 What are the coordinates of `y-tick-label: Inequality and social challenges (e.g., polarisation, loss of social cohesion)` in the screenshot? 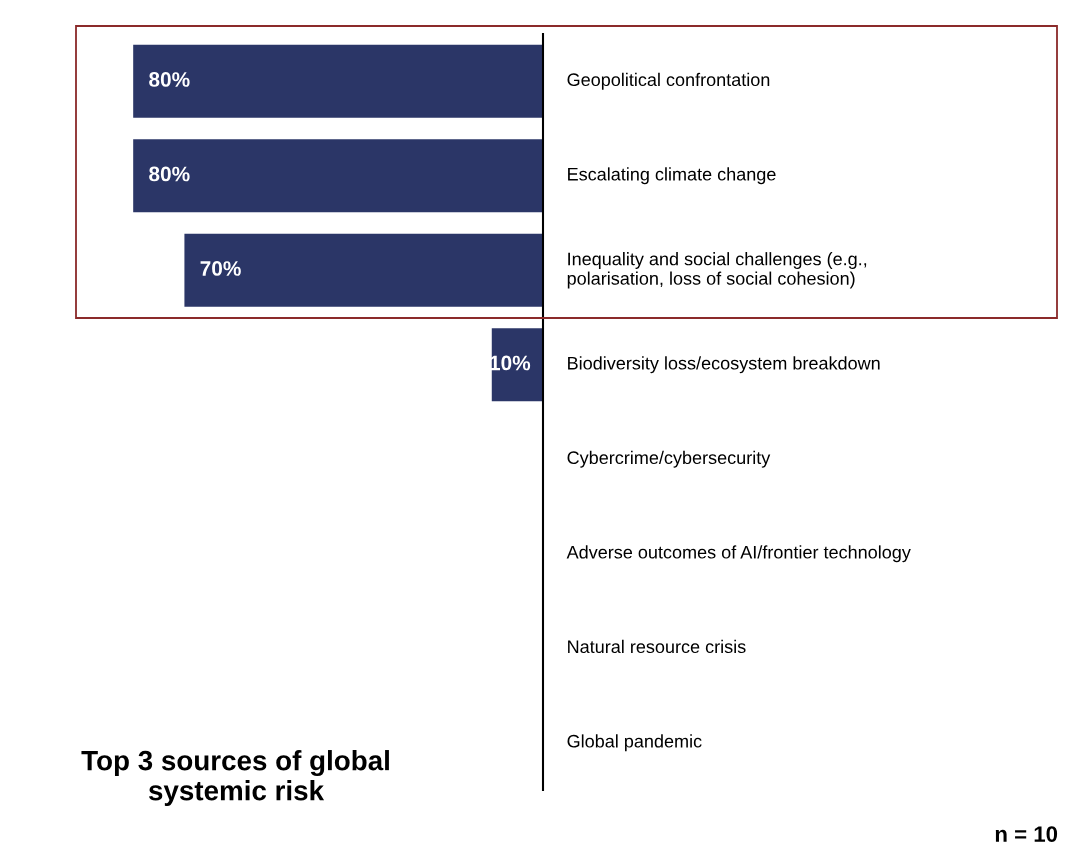 It's located at (717, 270).